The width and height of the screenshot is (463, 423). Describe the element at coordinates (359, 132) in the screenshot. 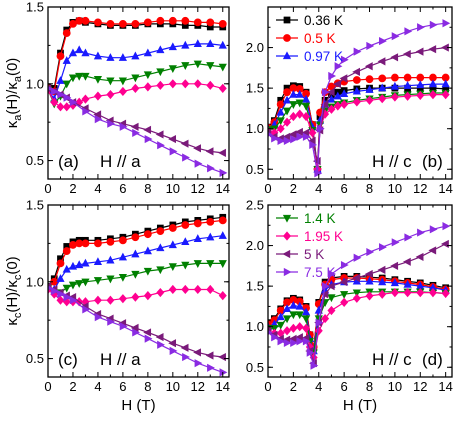

I see `series-1.95-k-b` at that location.